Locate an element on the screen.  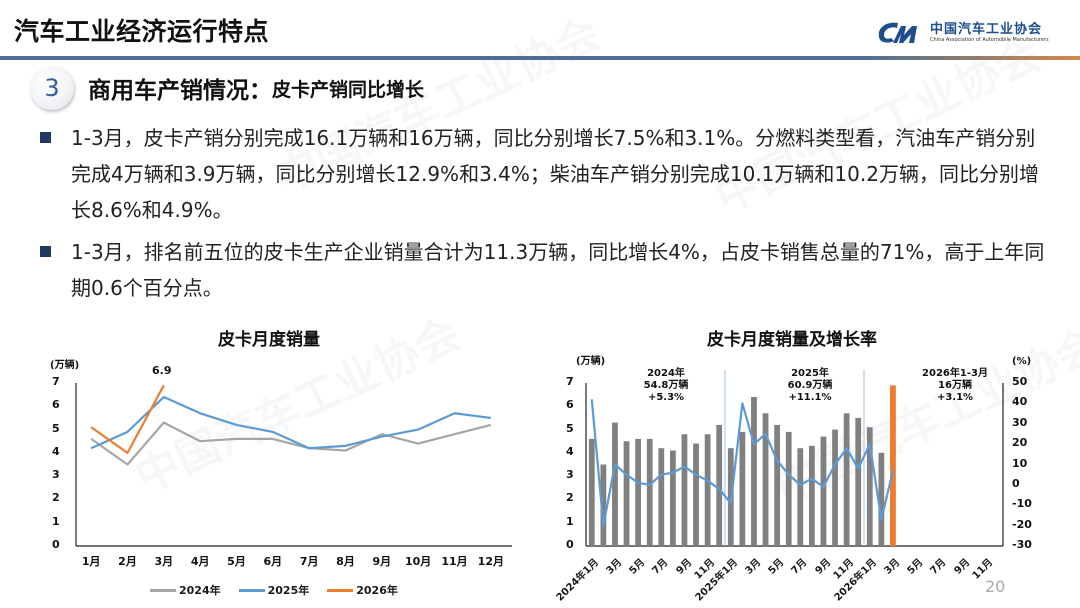
y-tick-label: 1 is located at coordinates (56, 521).